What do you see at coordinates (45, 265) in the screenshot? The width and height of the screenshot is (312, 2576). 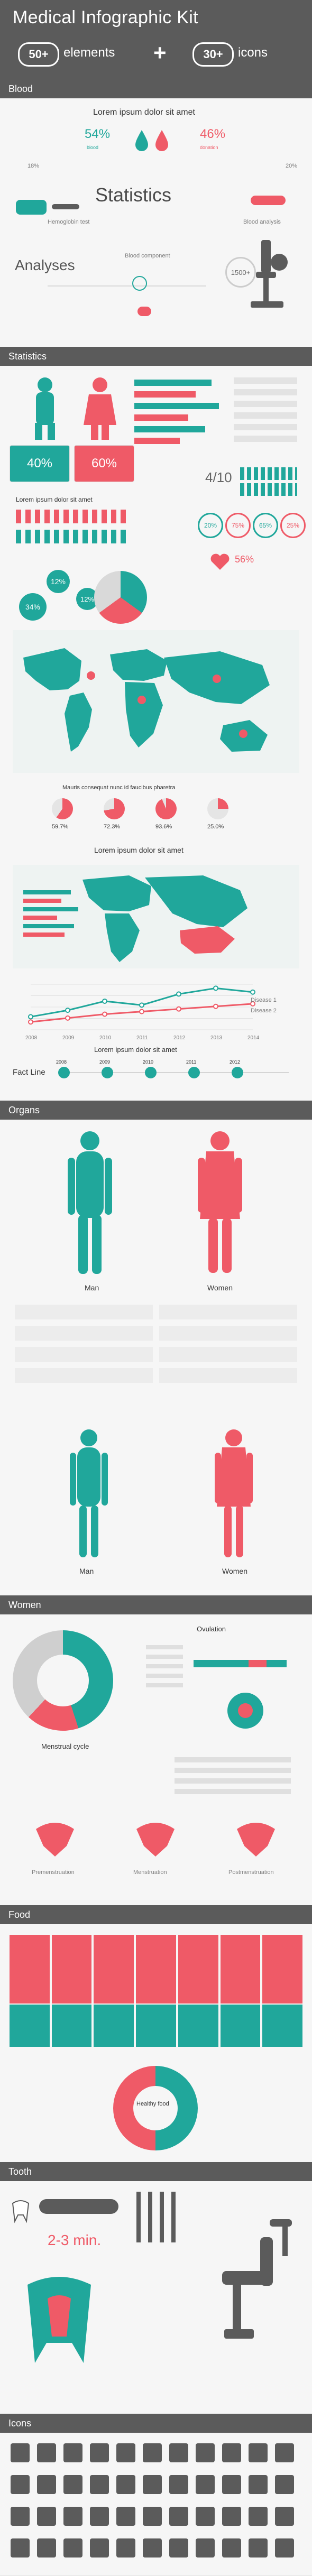 I see `analyses-heading: Analyses` at bounding box center [45, 265].